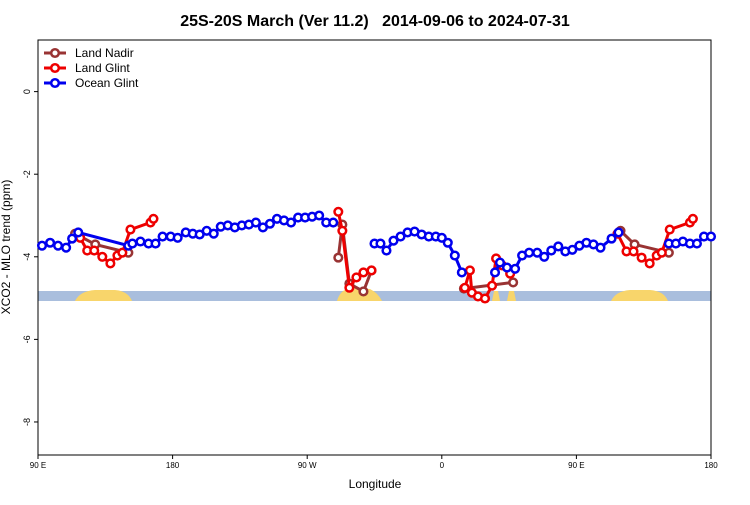 The width and height of the screenshot is (750, 505). Describe the element at coordinates (442, 465) in the screenshot. I see `x-tick-label: 0` at that location.